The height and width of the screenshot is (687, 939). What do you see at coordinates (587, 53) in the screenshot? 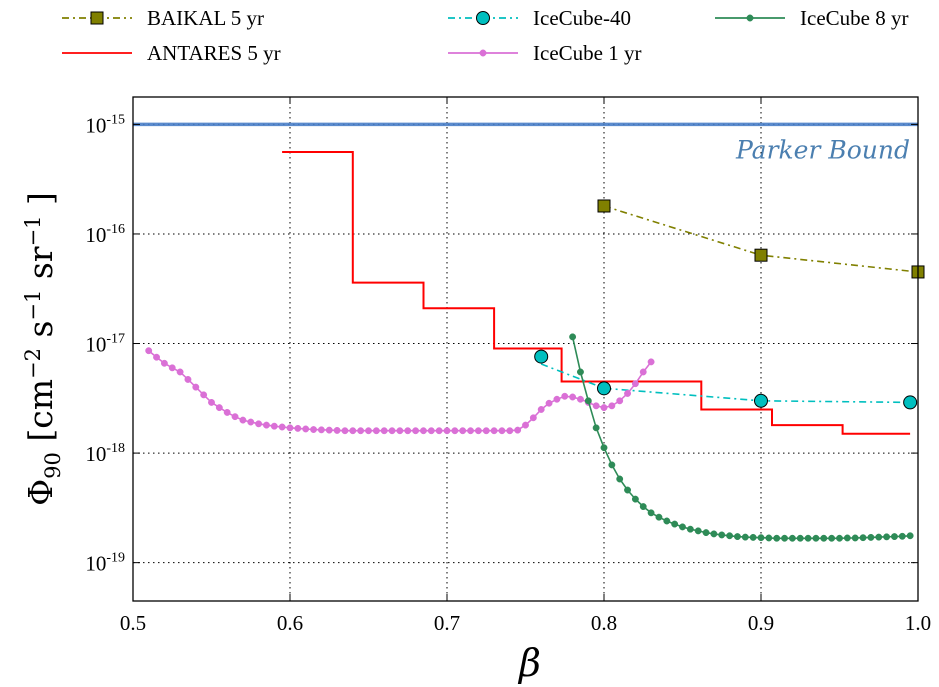
I see `legend-label: IceCube 1 yr` at bounding box center [587, 53].